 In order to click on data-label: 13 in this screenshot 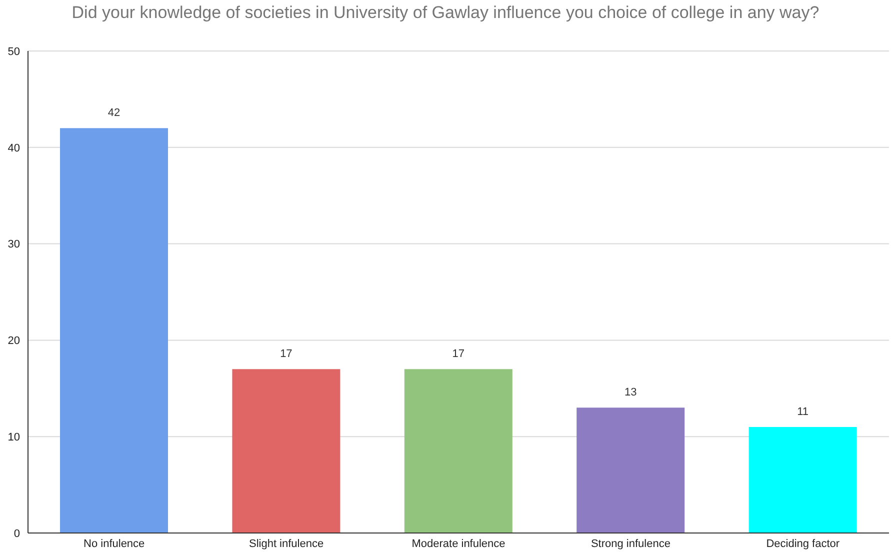, I will do `click(630, 392)`.